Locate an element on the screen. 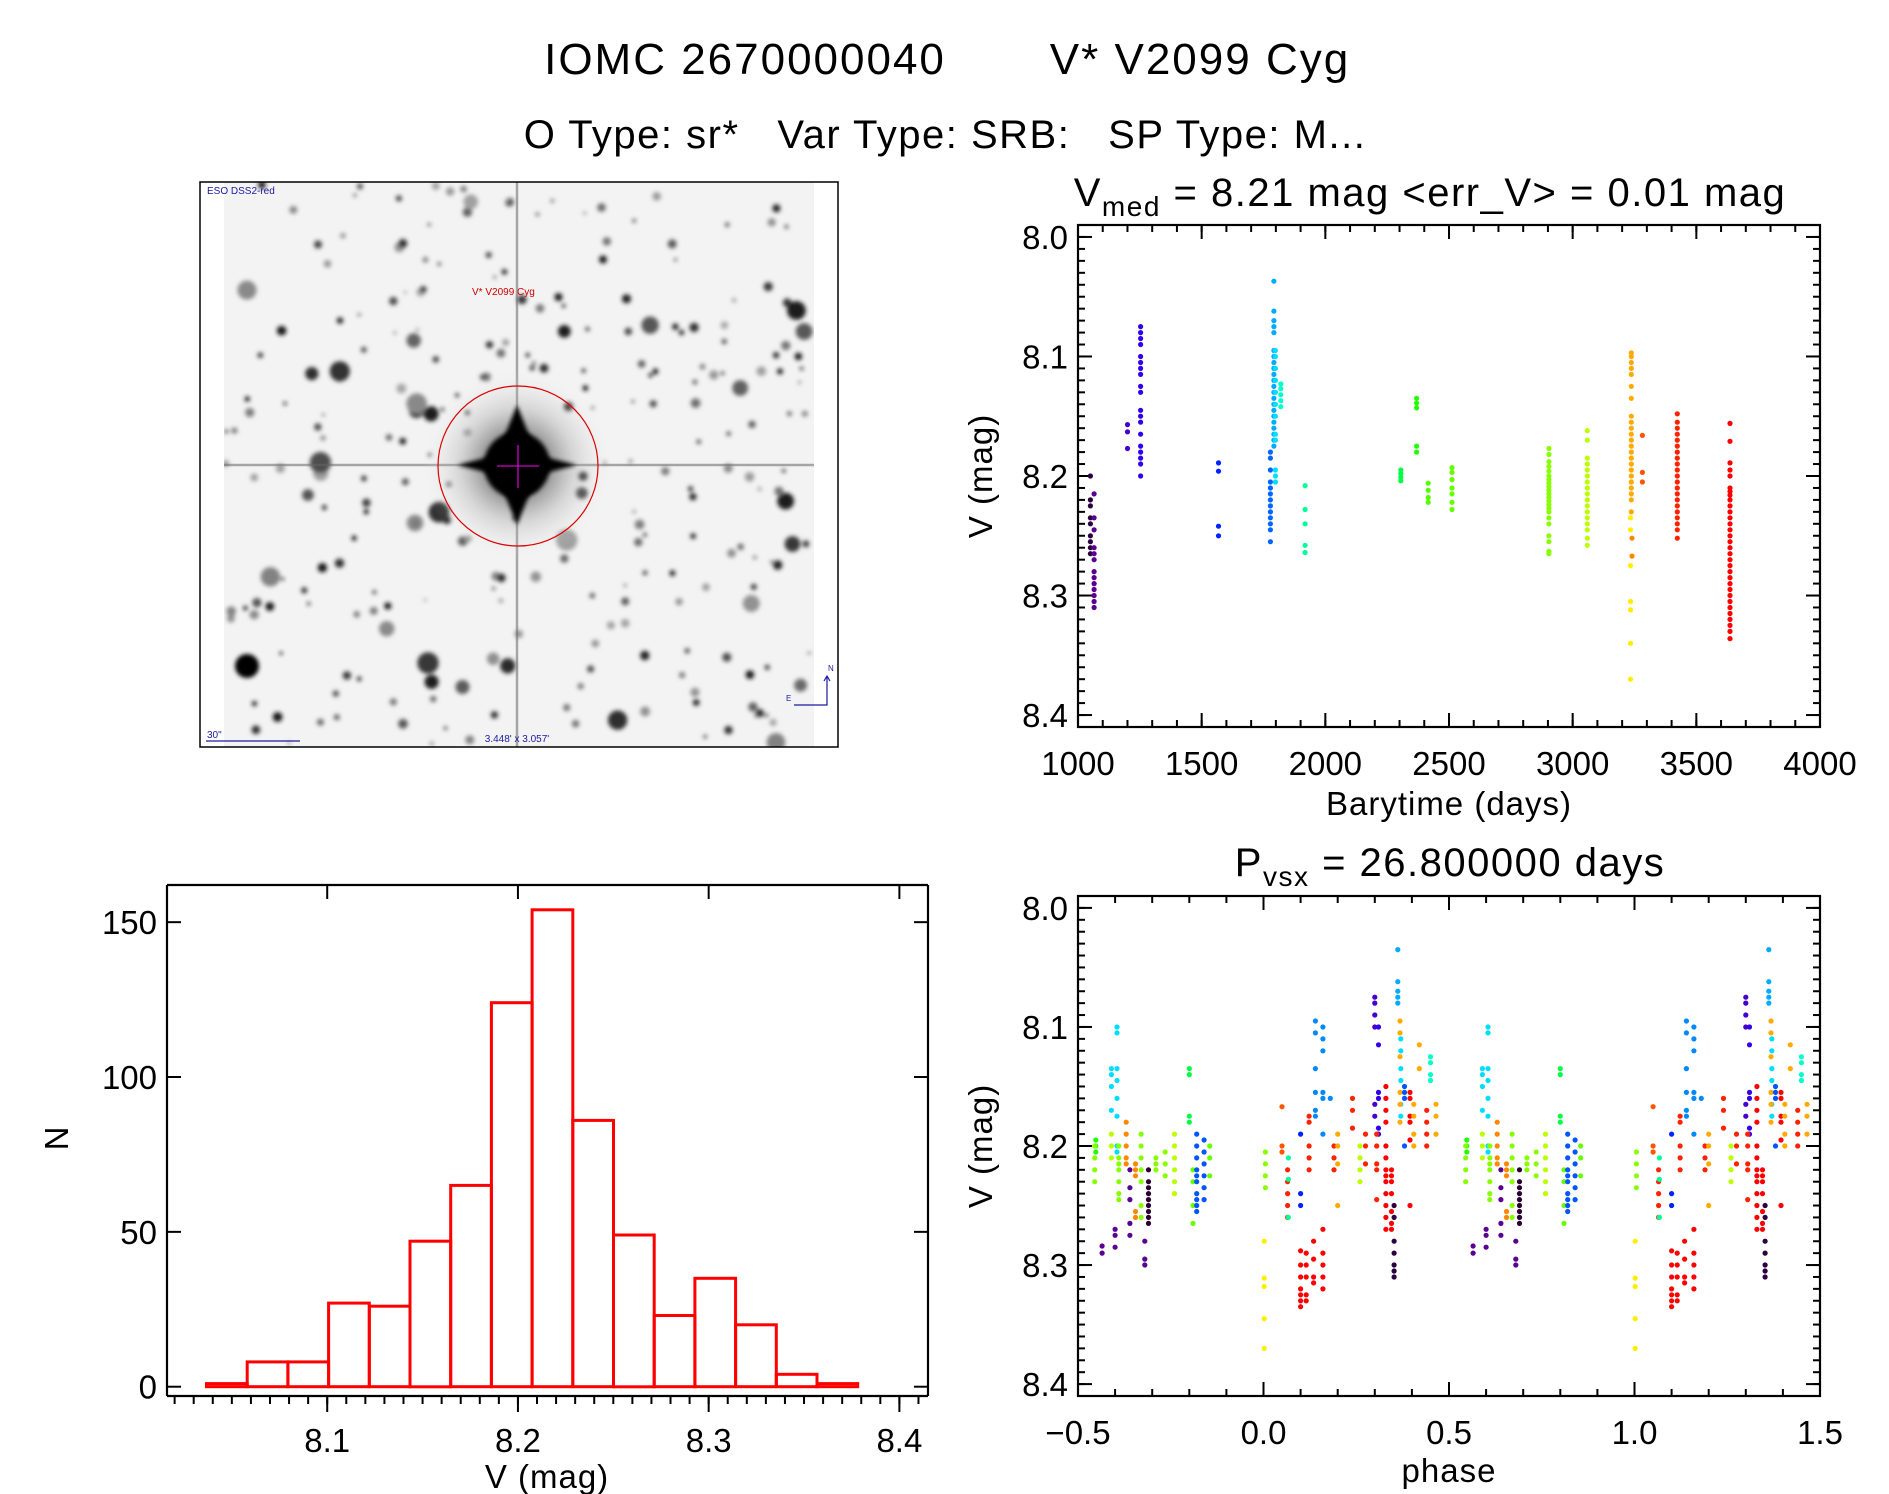 Image resolution: width=1889 pixels, height=1494 pixels. x-tick-label: 8.2 is located at coordinates (518, 1440).